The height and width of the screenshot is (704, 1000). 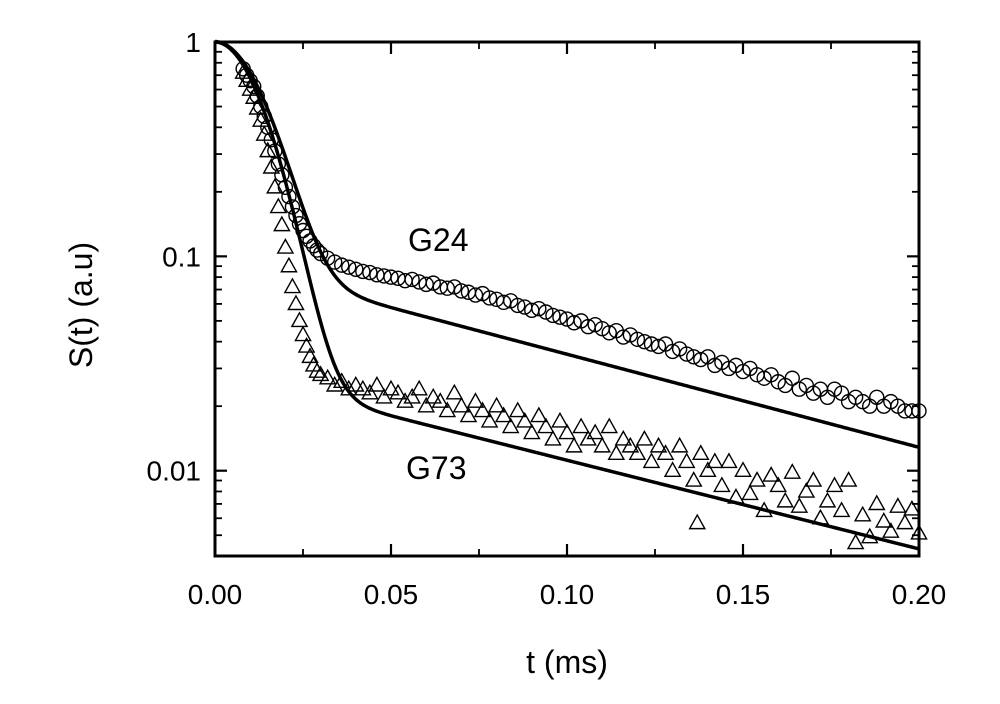 I want to click on y-axis-title: S(t) (a.u), so click(x=81, y=305).